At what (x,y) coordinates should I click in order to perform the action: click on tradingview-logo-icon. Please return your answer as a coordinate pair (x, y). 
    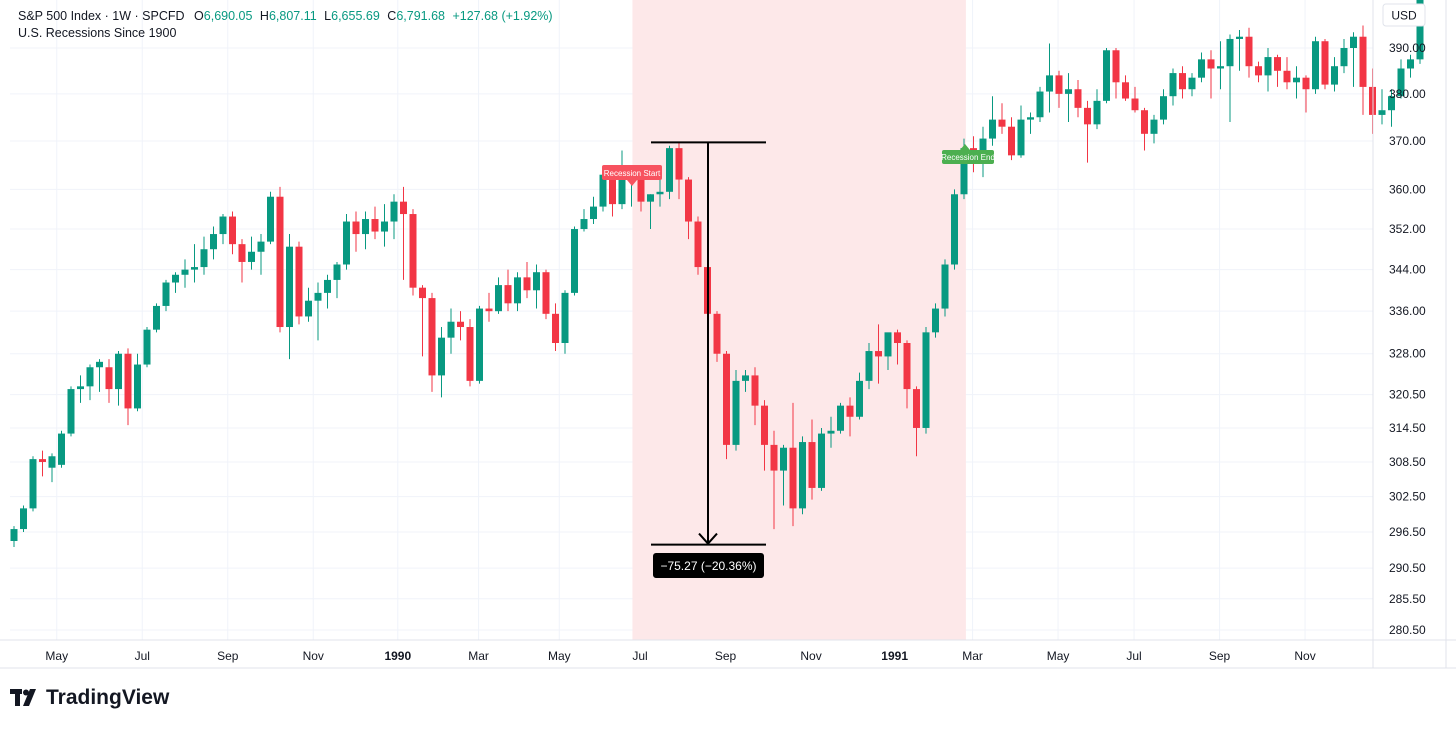
    Looking at the image, I should click on (23, 697).